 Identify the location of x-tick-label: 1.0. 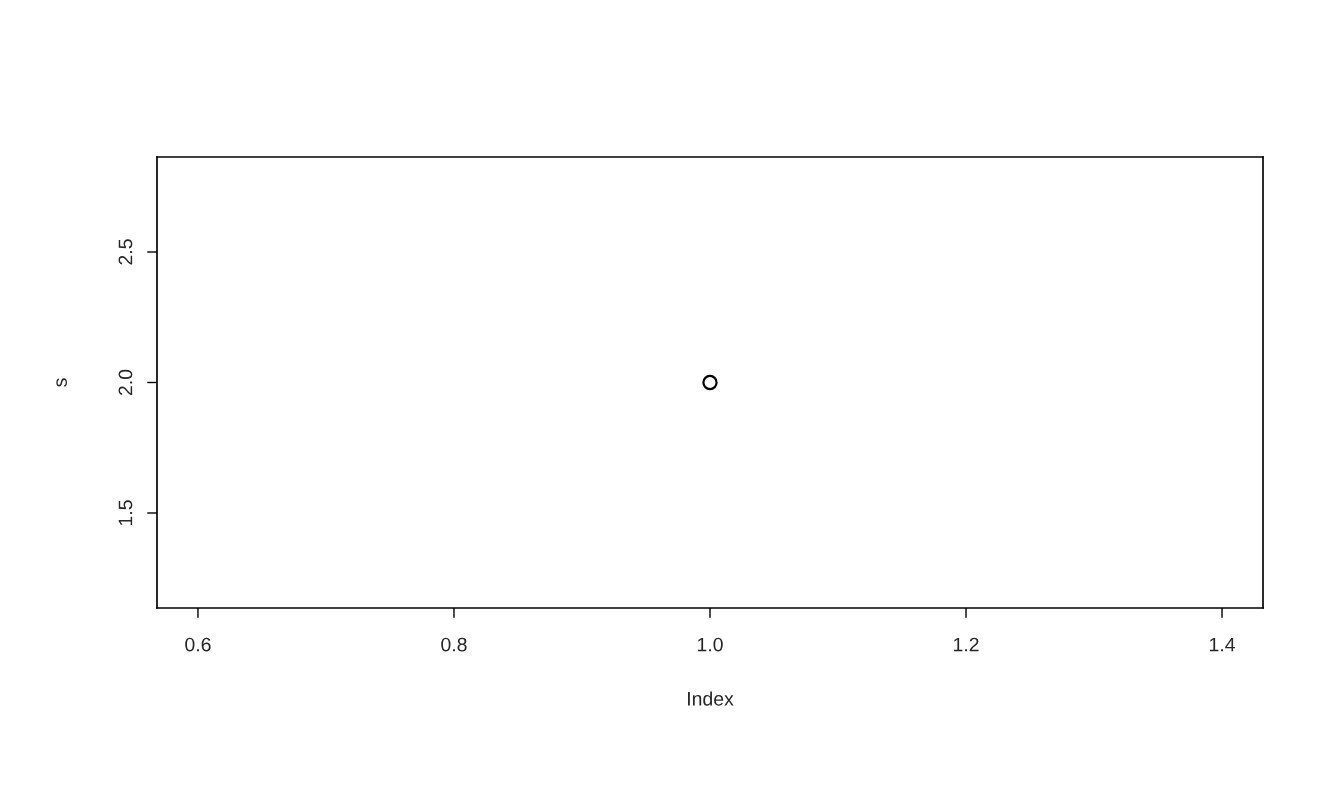
(710, 644).